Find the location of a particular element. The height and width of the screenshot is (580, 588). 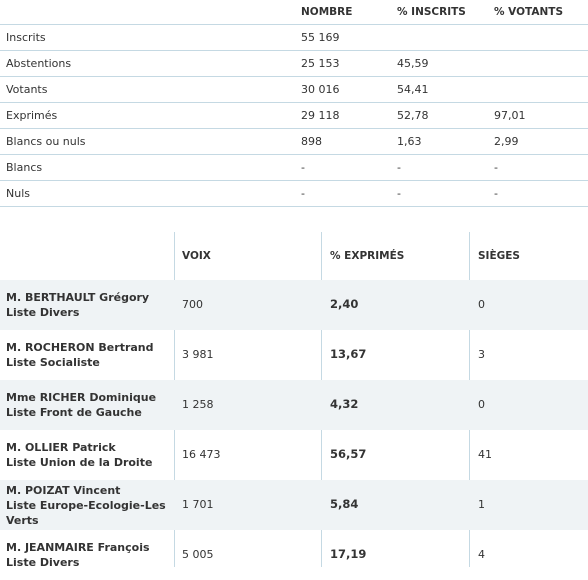

stats-row-blancs: Blancs - - - is located at coordinates (294, 168).